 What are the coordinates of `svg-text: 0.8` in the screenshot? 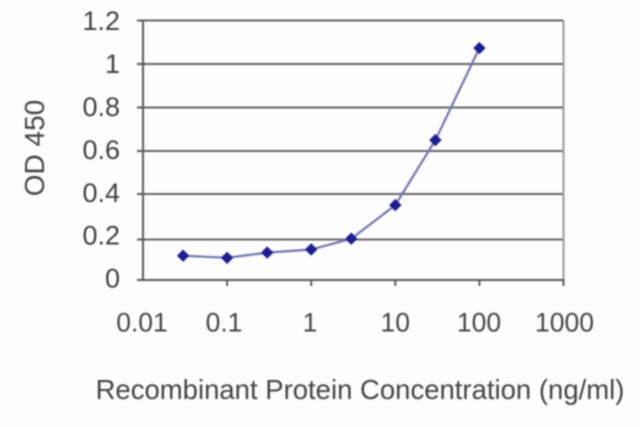 It's located at (101, 107).